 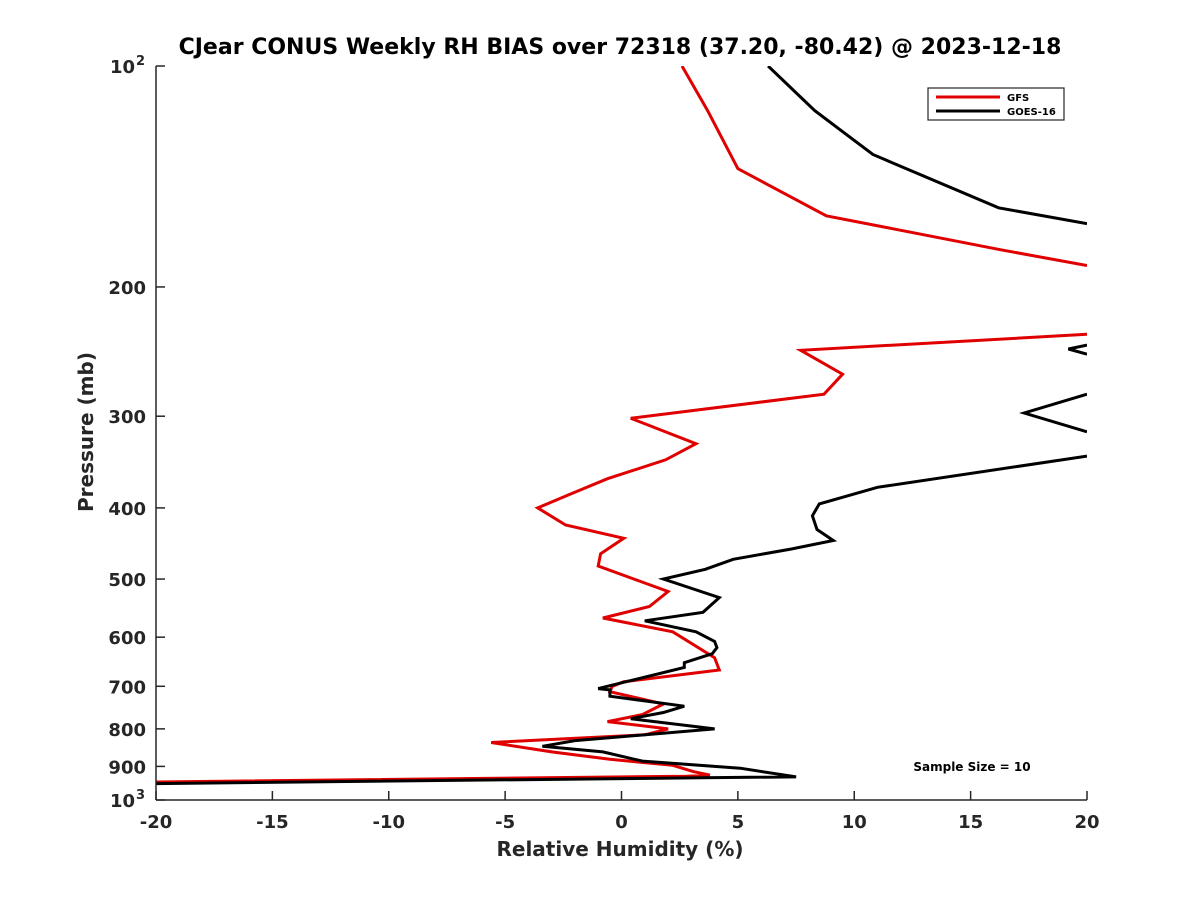 I want to click on x-tick-label: 10, so click(x=854, y=822).